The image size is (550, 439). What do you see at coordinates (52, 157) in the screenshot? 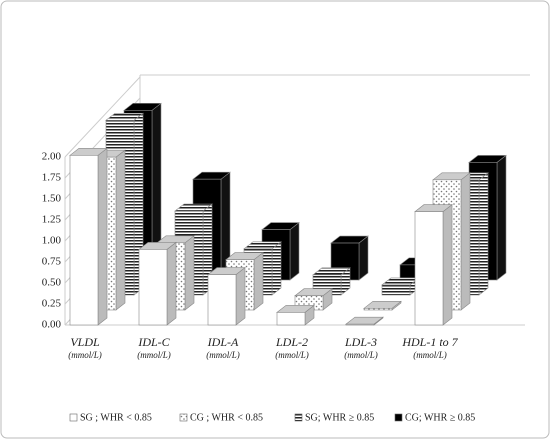
I see `y-tick-label: 2.00` at bounding box center [52, 157].